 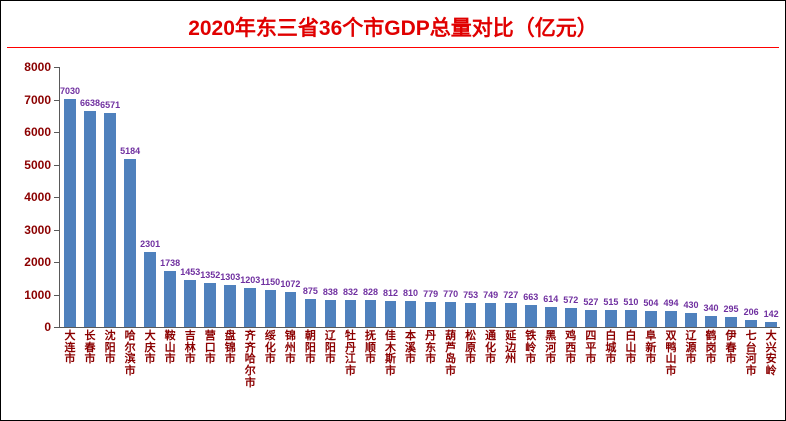 I want to click on x-axis-label: 长春市, so click(x=90, y=348).